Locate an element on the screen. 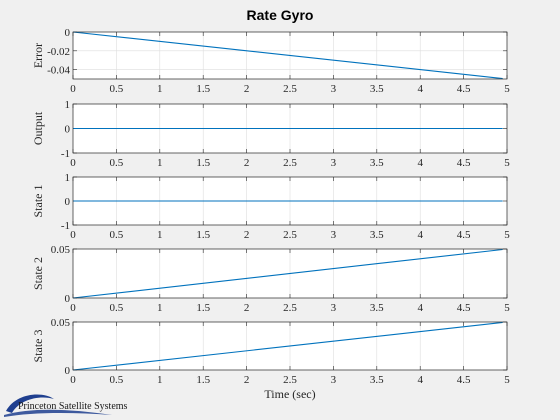 The width and height of the screenshot is (560, 420). subplot-4: 0 0.5 1 1.5 2 2.5 3 3.5 4 4.5 5 0.05 0 State 2 is located at coordinates (270, 279).